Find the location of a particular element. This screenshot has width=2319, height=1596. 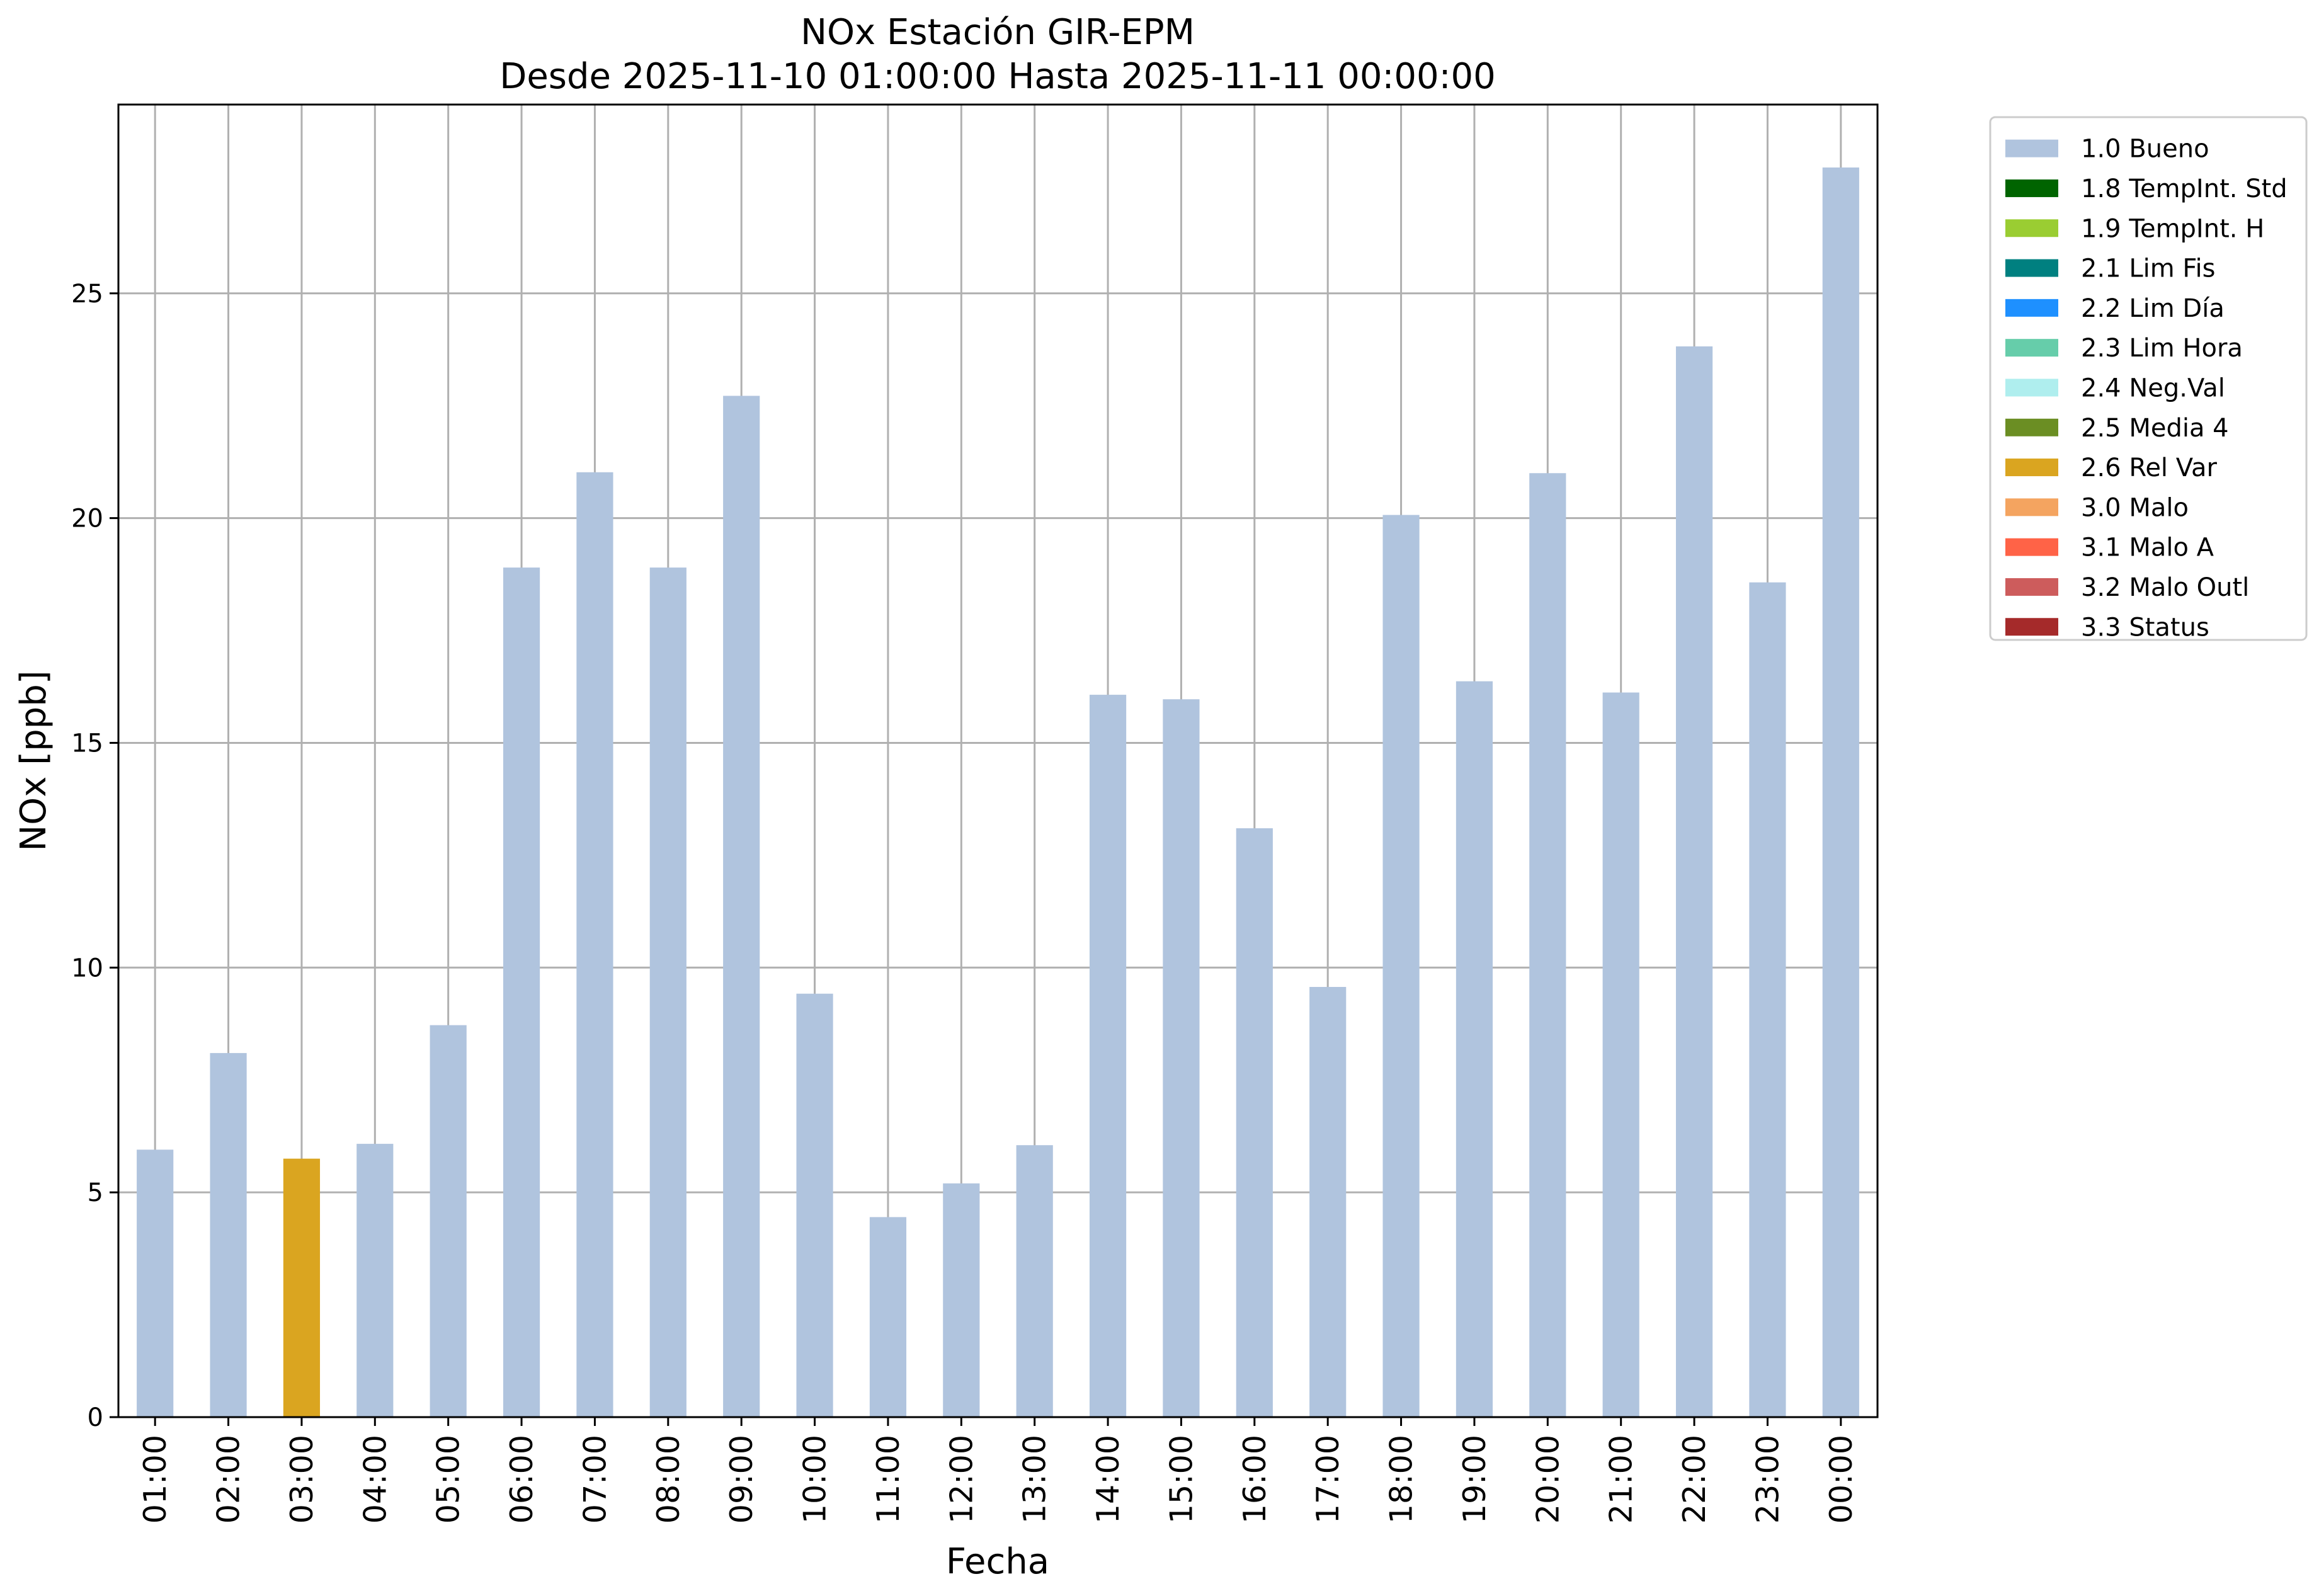

bar-09:00 is located at coordinates (741, 906).